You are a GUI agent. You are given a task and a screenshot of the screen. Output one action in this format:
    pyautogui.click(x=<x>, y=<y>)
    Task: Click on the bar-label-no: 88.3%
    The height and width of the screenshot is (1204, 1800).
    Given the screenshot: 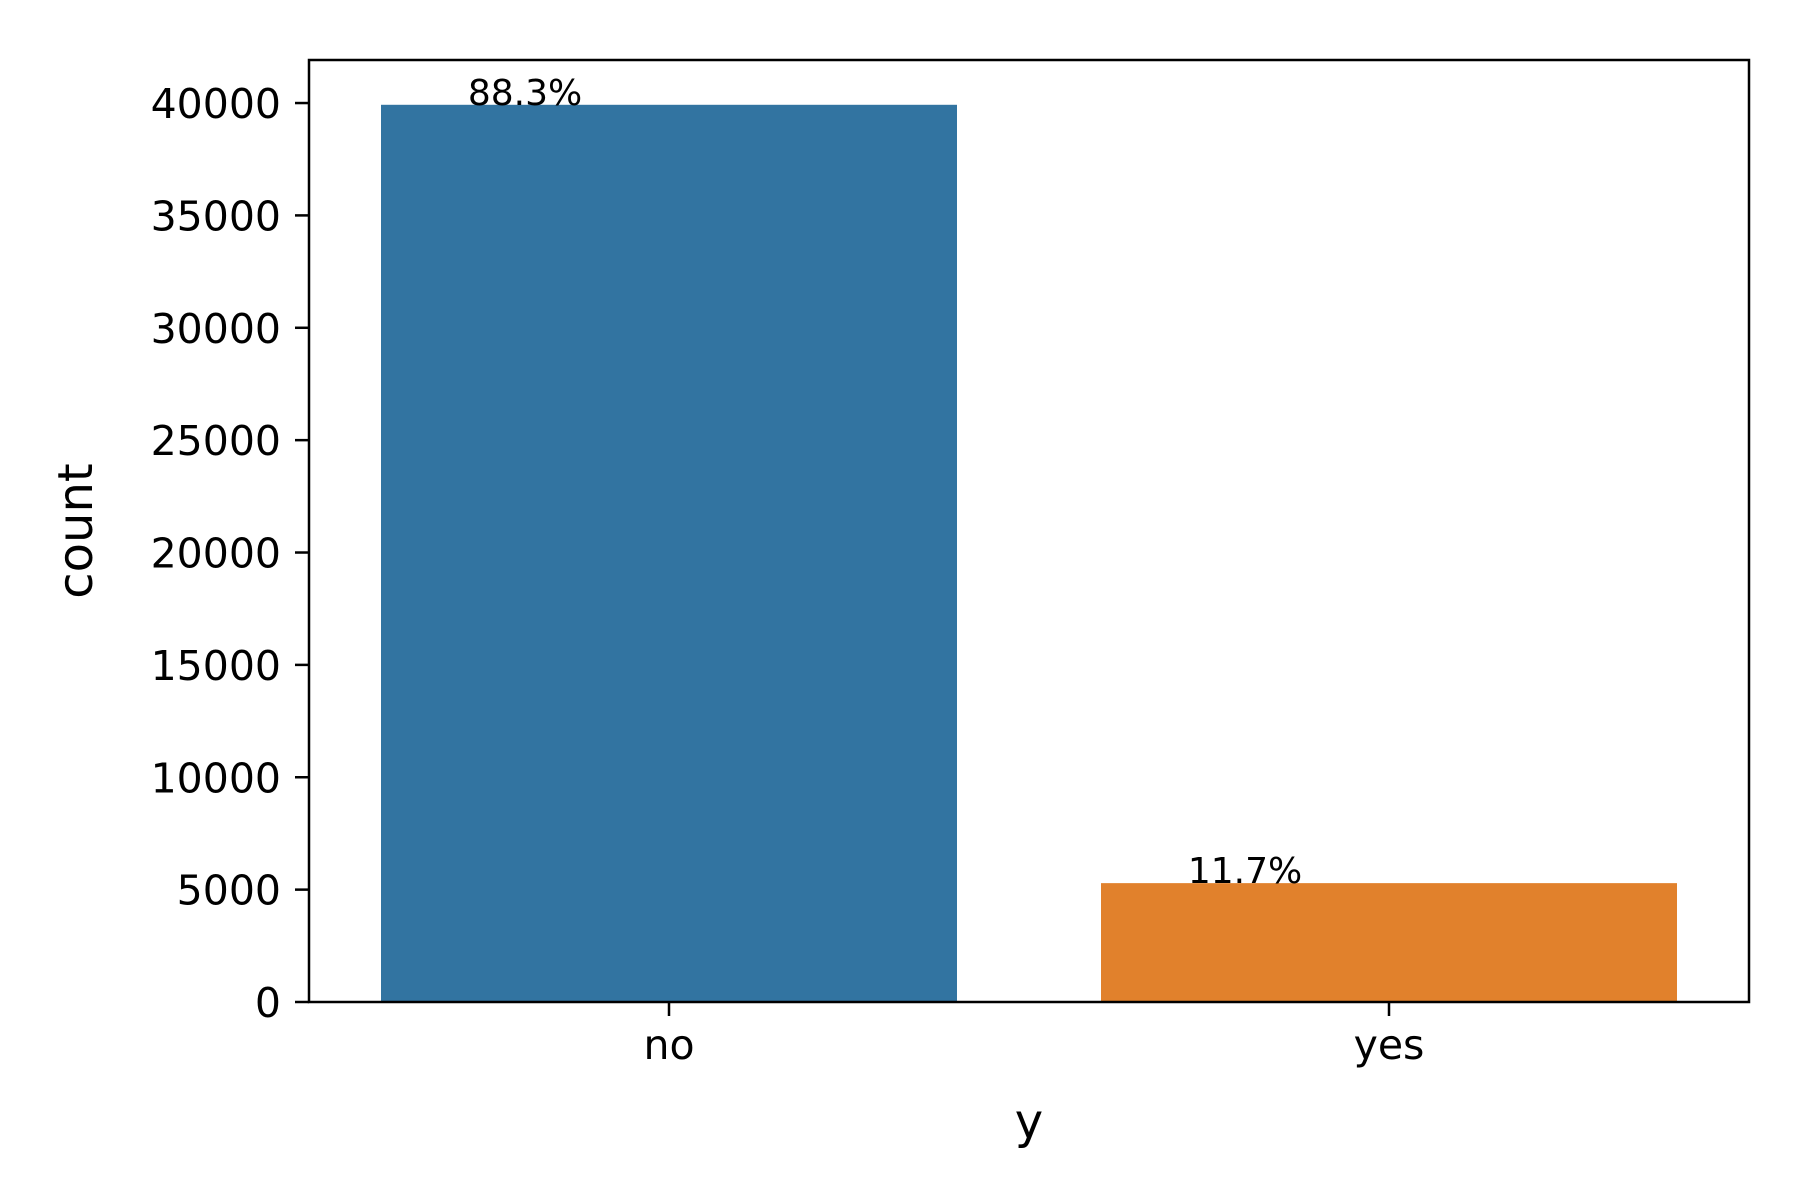 What is the action you would take?
    pyautogui.click(x=525, y=93)
    